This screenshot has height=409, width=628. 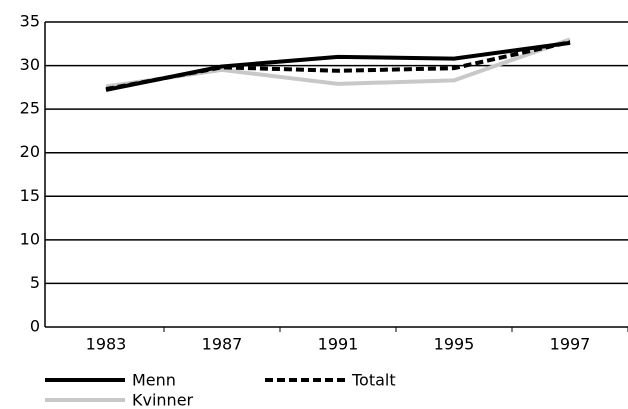 I want to click on y-tick-label: 35, so click(x=30, y=21).